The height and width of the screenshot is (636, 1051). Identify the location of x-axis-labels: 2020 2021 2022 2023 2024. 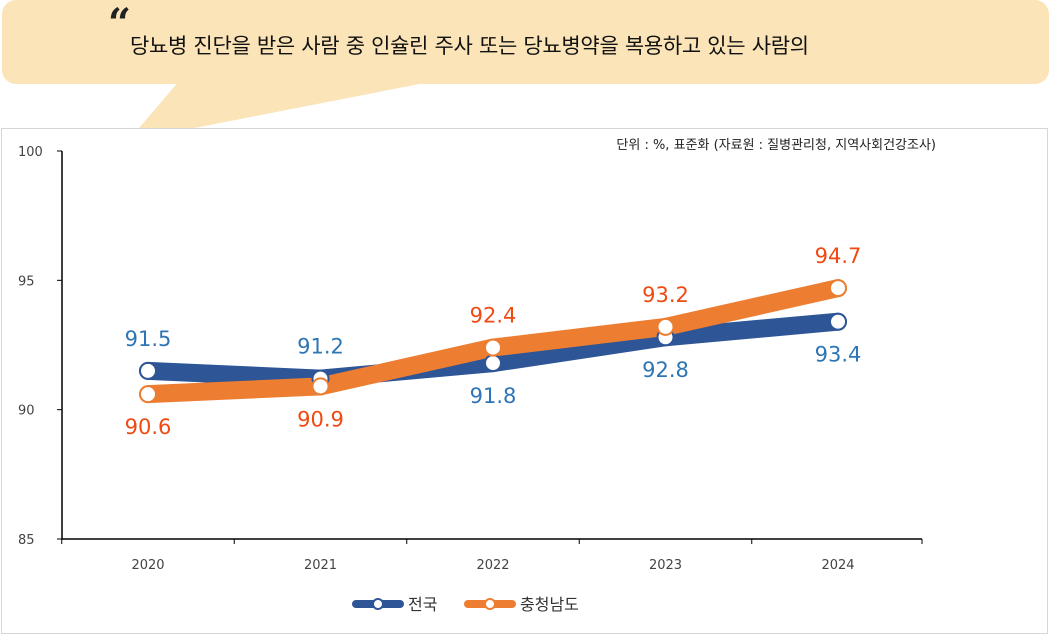
(492, 565).